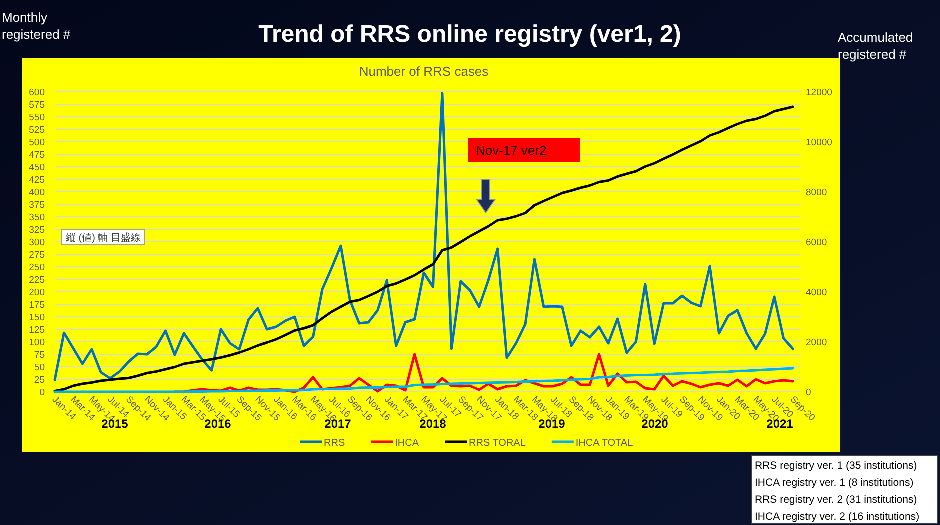 This screenshot has height=525, width=940. Describe the element at coordinates (37, 268) in the screenshot. I see `y-tick-label: 250` at that location.